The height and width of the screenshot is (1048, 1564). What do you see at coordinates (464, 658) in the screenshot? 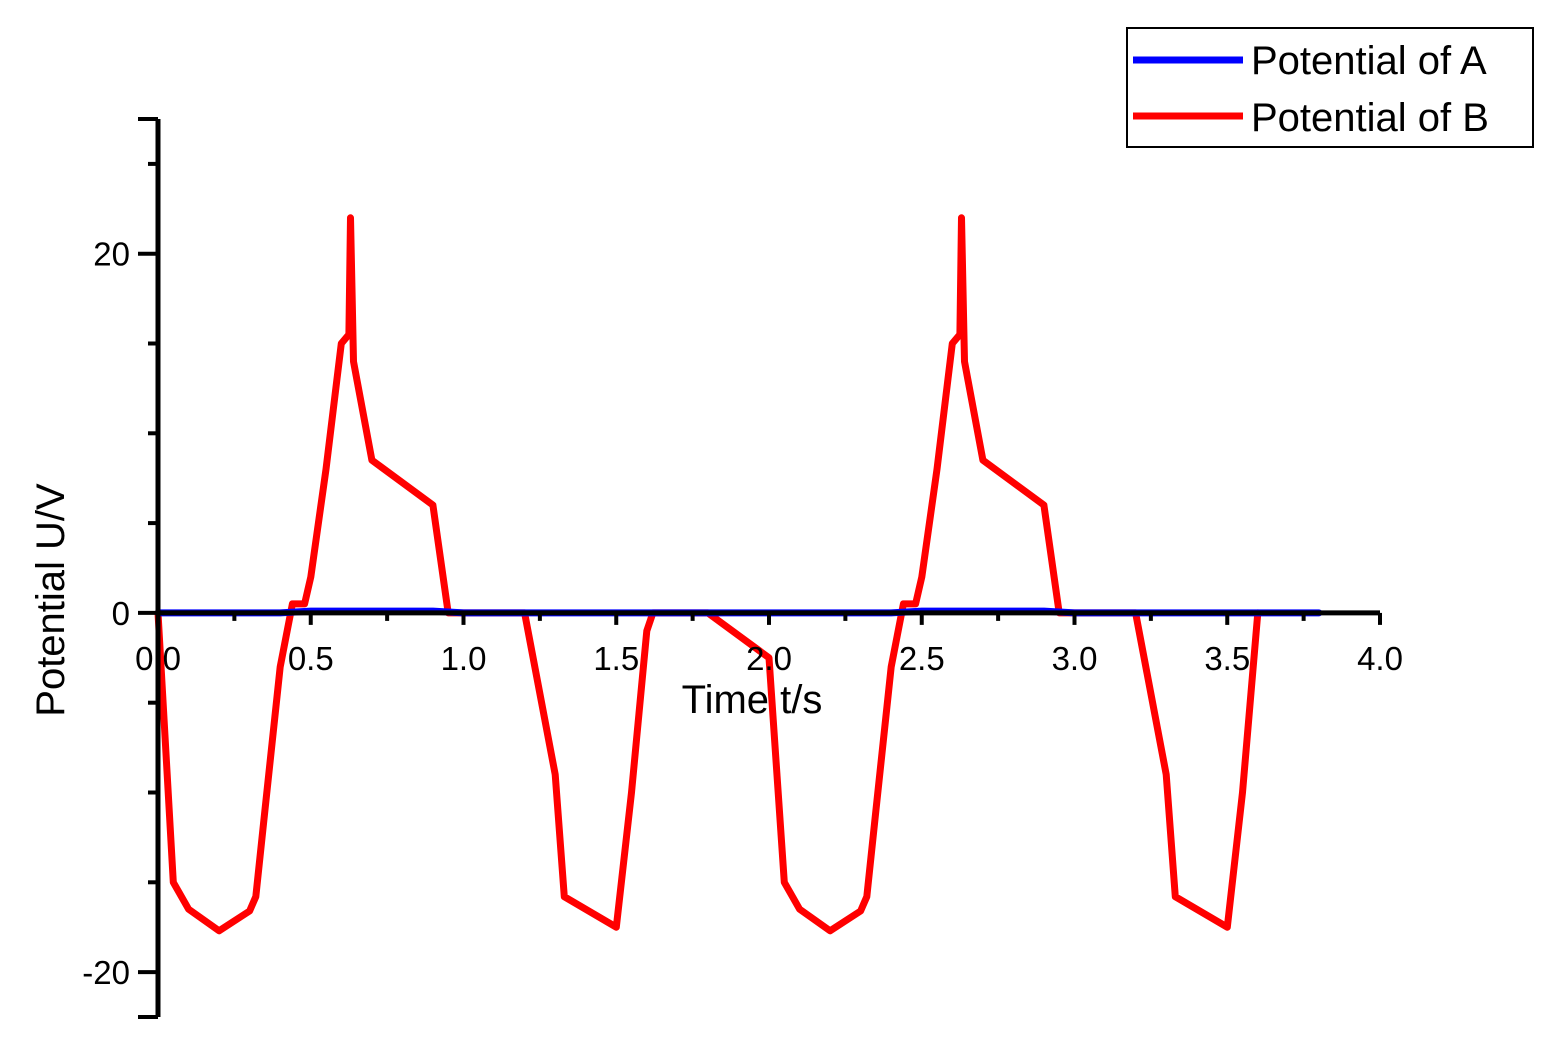
I see `x-tick-label: 1.0` at bounding box center [464, 658].